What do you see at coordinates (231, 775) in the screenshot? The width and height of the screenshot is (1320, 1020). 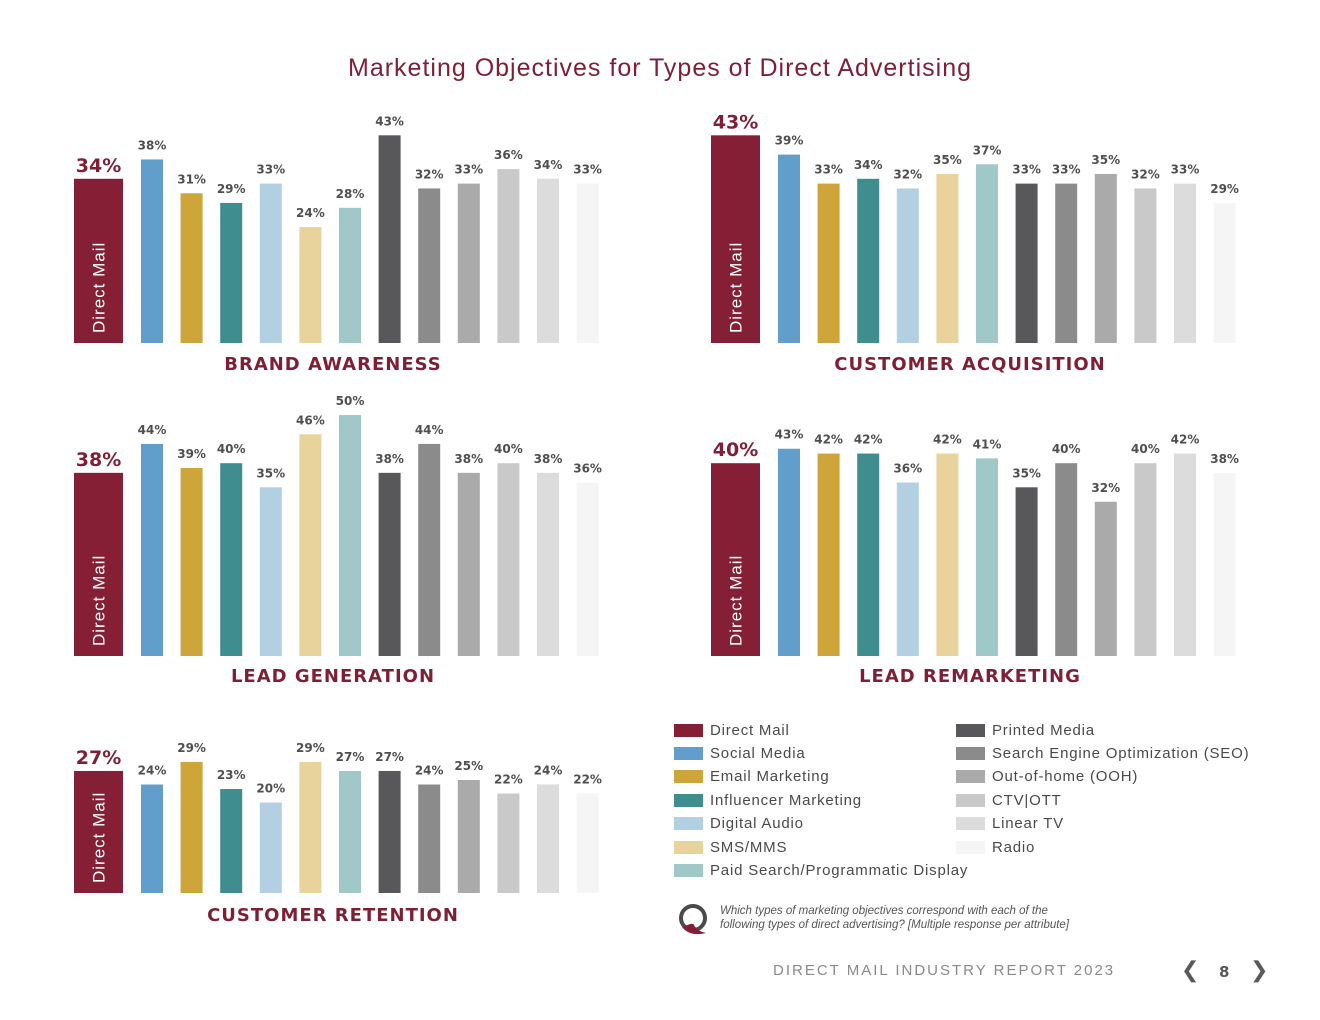 I see `bar-value-label-influencer-marketing: 23%` at bounding box center [231, 775].